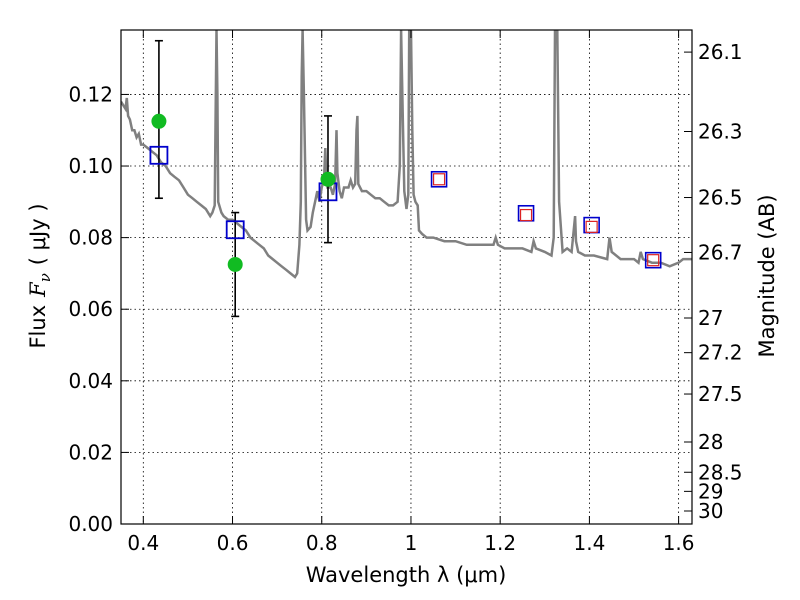  I want to click on y-tick-label: 0.04, so click(90, 381).